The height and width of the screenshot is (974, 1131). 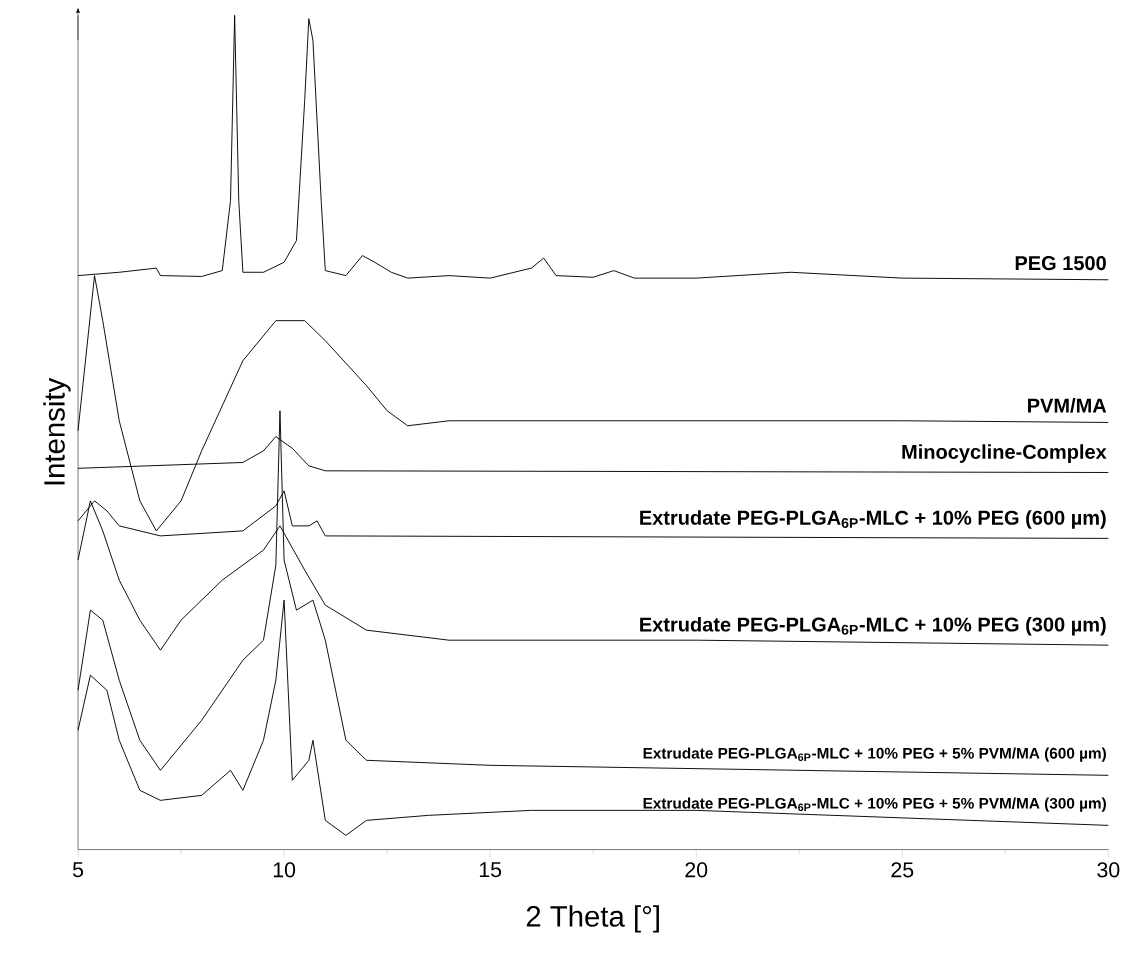 I want to click on series-label: Extrudate PEG-PLGA$_{6P}$-MLC + 10% PEG + 5% PVM/MA (600 µm), so click(x=874, y=754).